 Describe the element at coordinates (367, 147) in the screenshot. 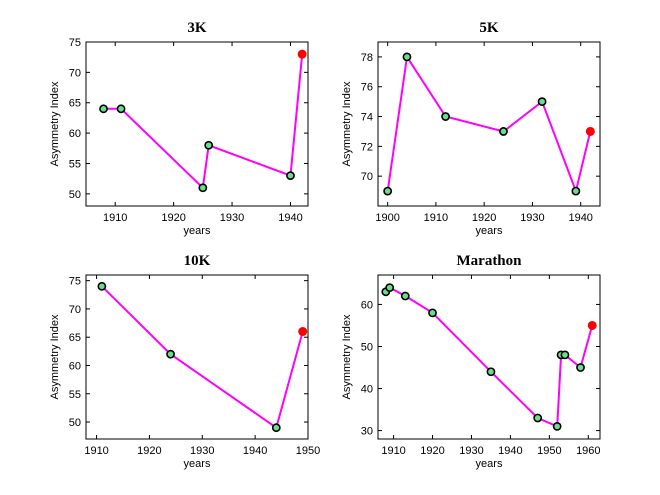

I see `y-tick-label: 72` at that location.